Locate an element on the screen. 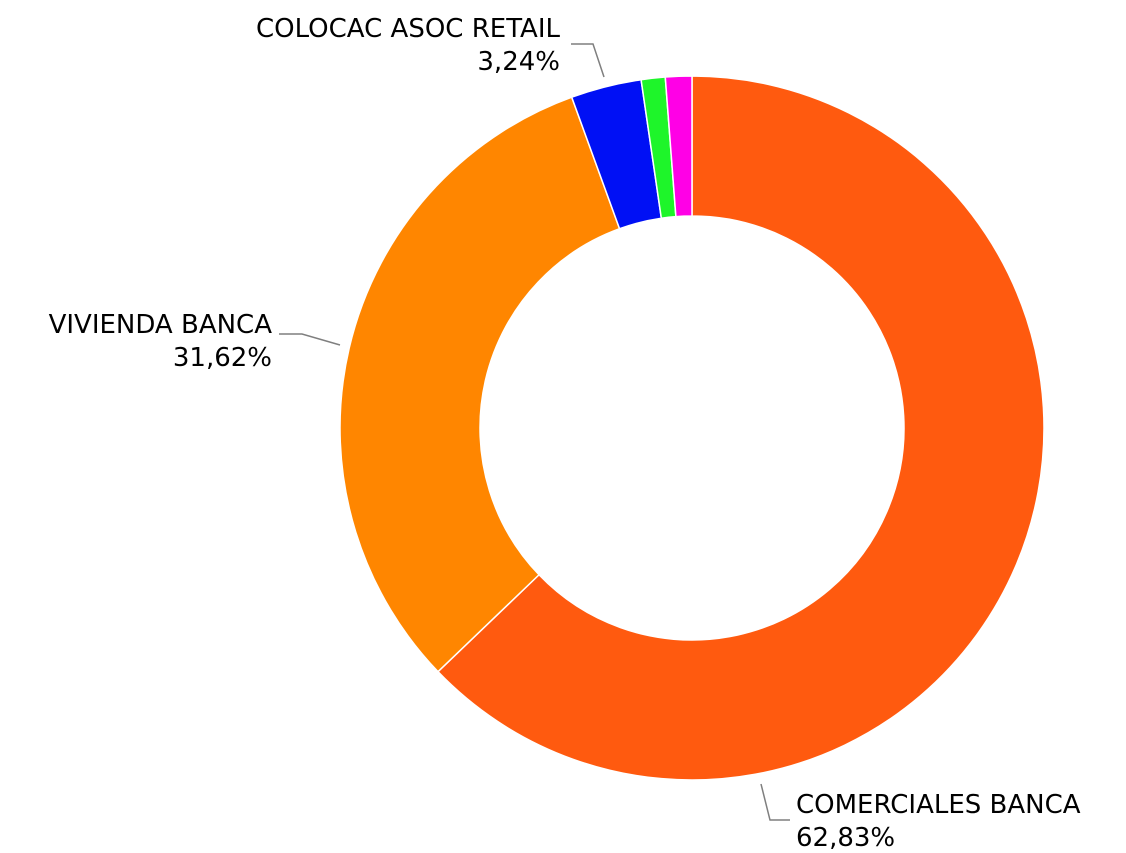 Image resolution: width=1126 pixels, height=853 pixels. slice-value-colocac-asoc-retail: 3,24% is located at coordinates (518, 62).